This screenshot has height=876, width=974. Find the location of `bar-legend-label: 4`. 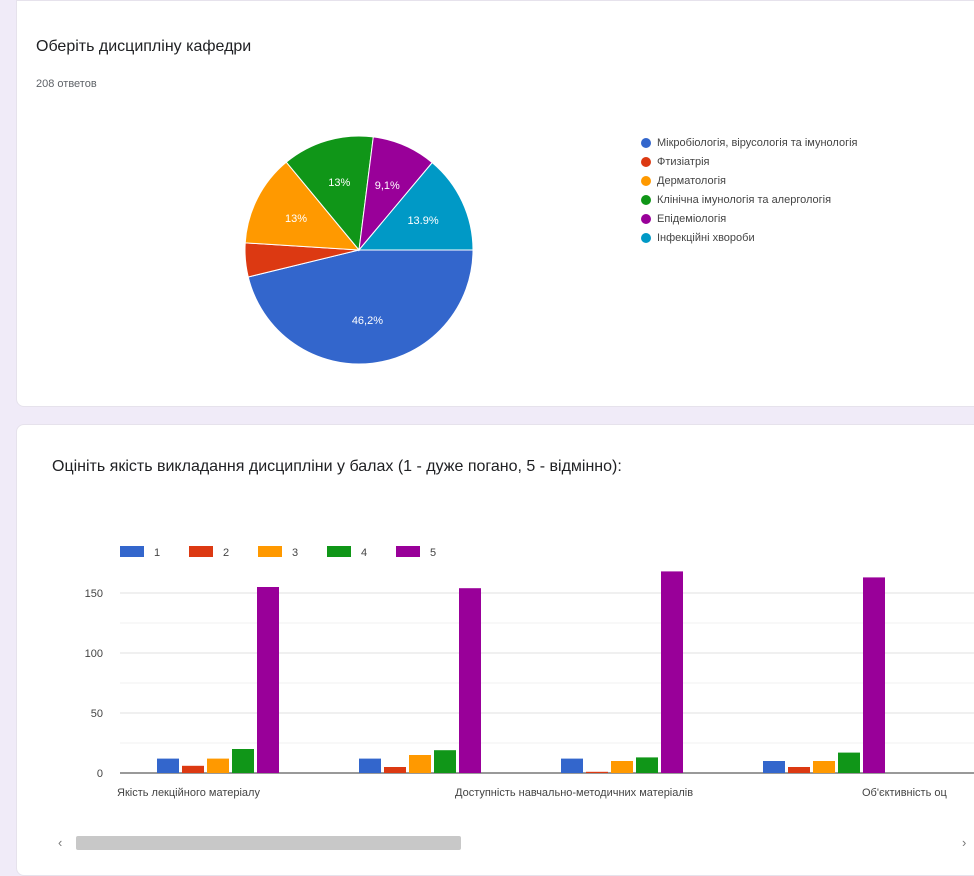

bar-legend-label: 4 is located at coordinates (364, 553).